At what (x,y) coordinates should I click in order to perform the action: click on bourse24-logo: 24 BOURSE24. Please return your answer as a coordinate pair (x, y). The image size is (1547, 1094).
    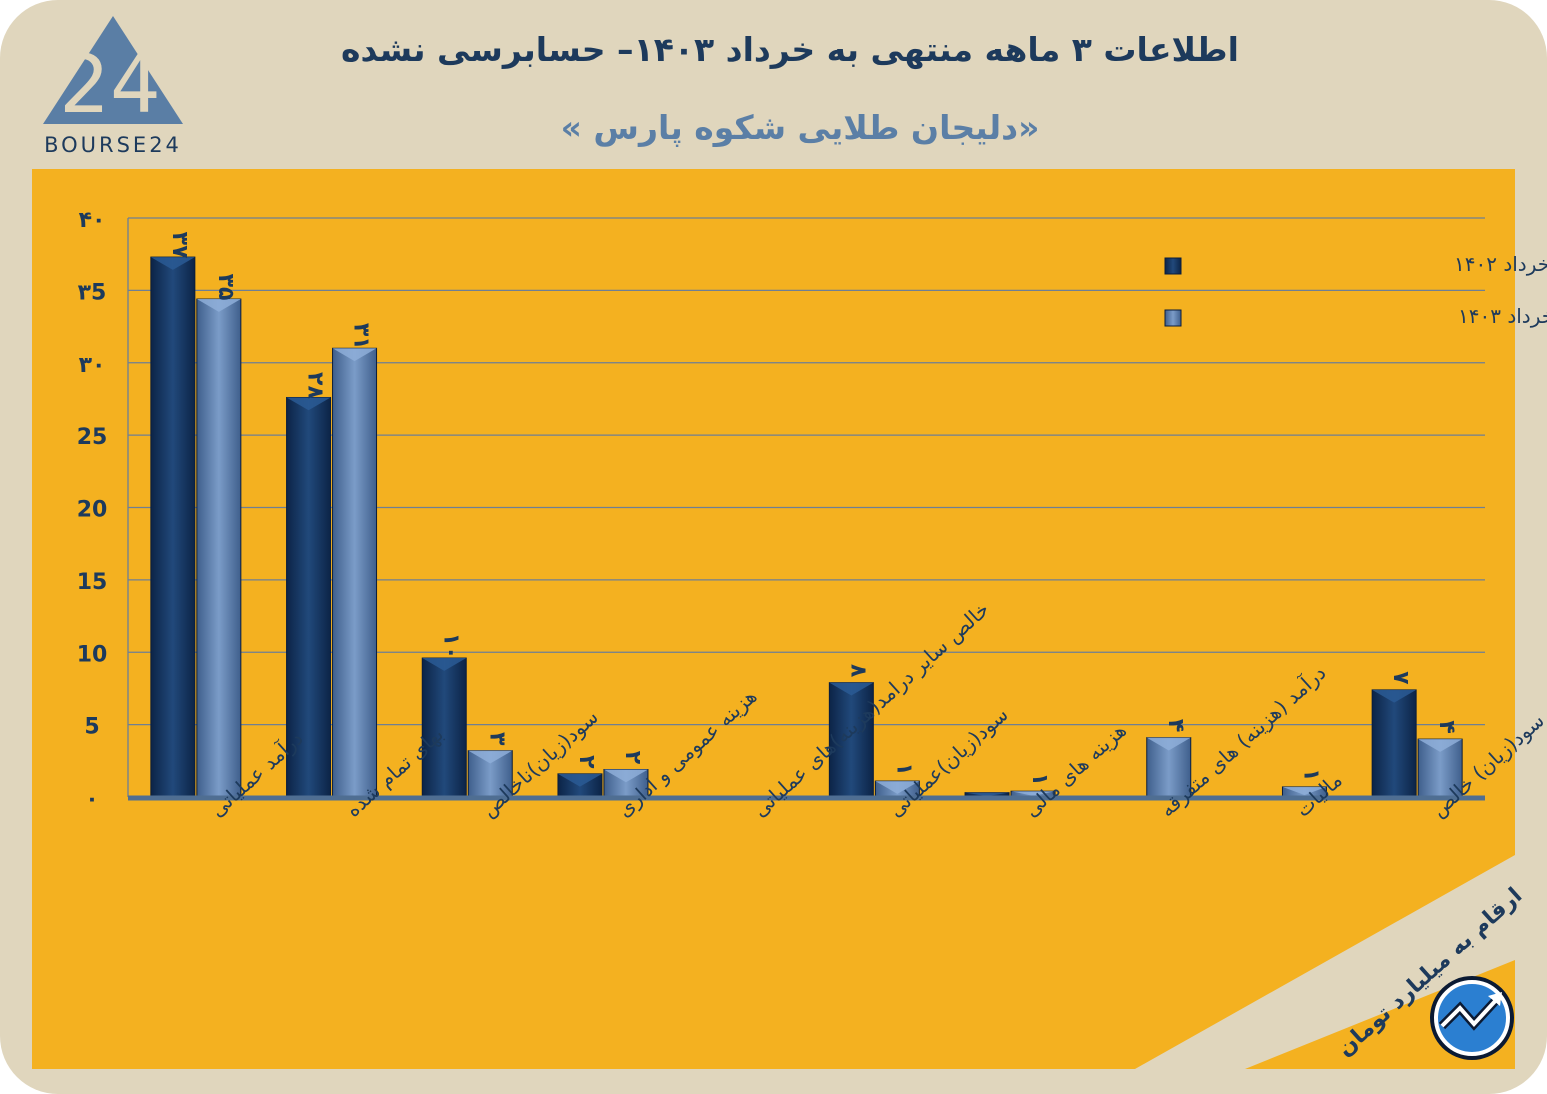
    Looking at the image, I should click on (113, 86).